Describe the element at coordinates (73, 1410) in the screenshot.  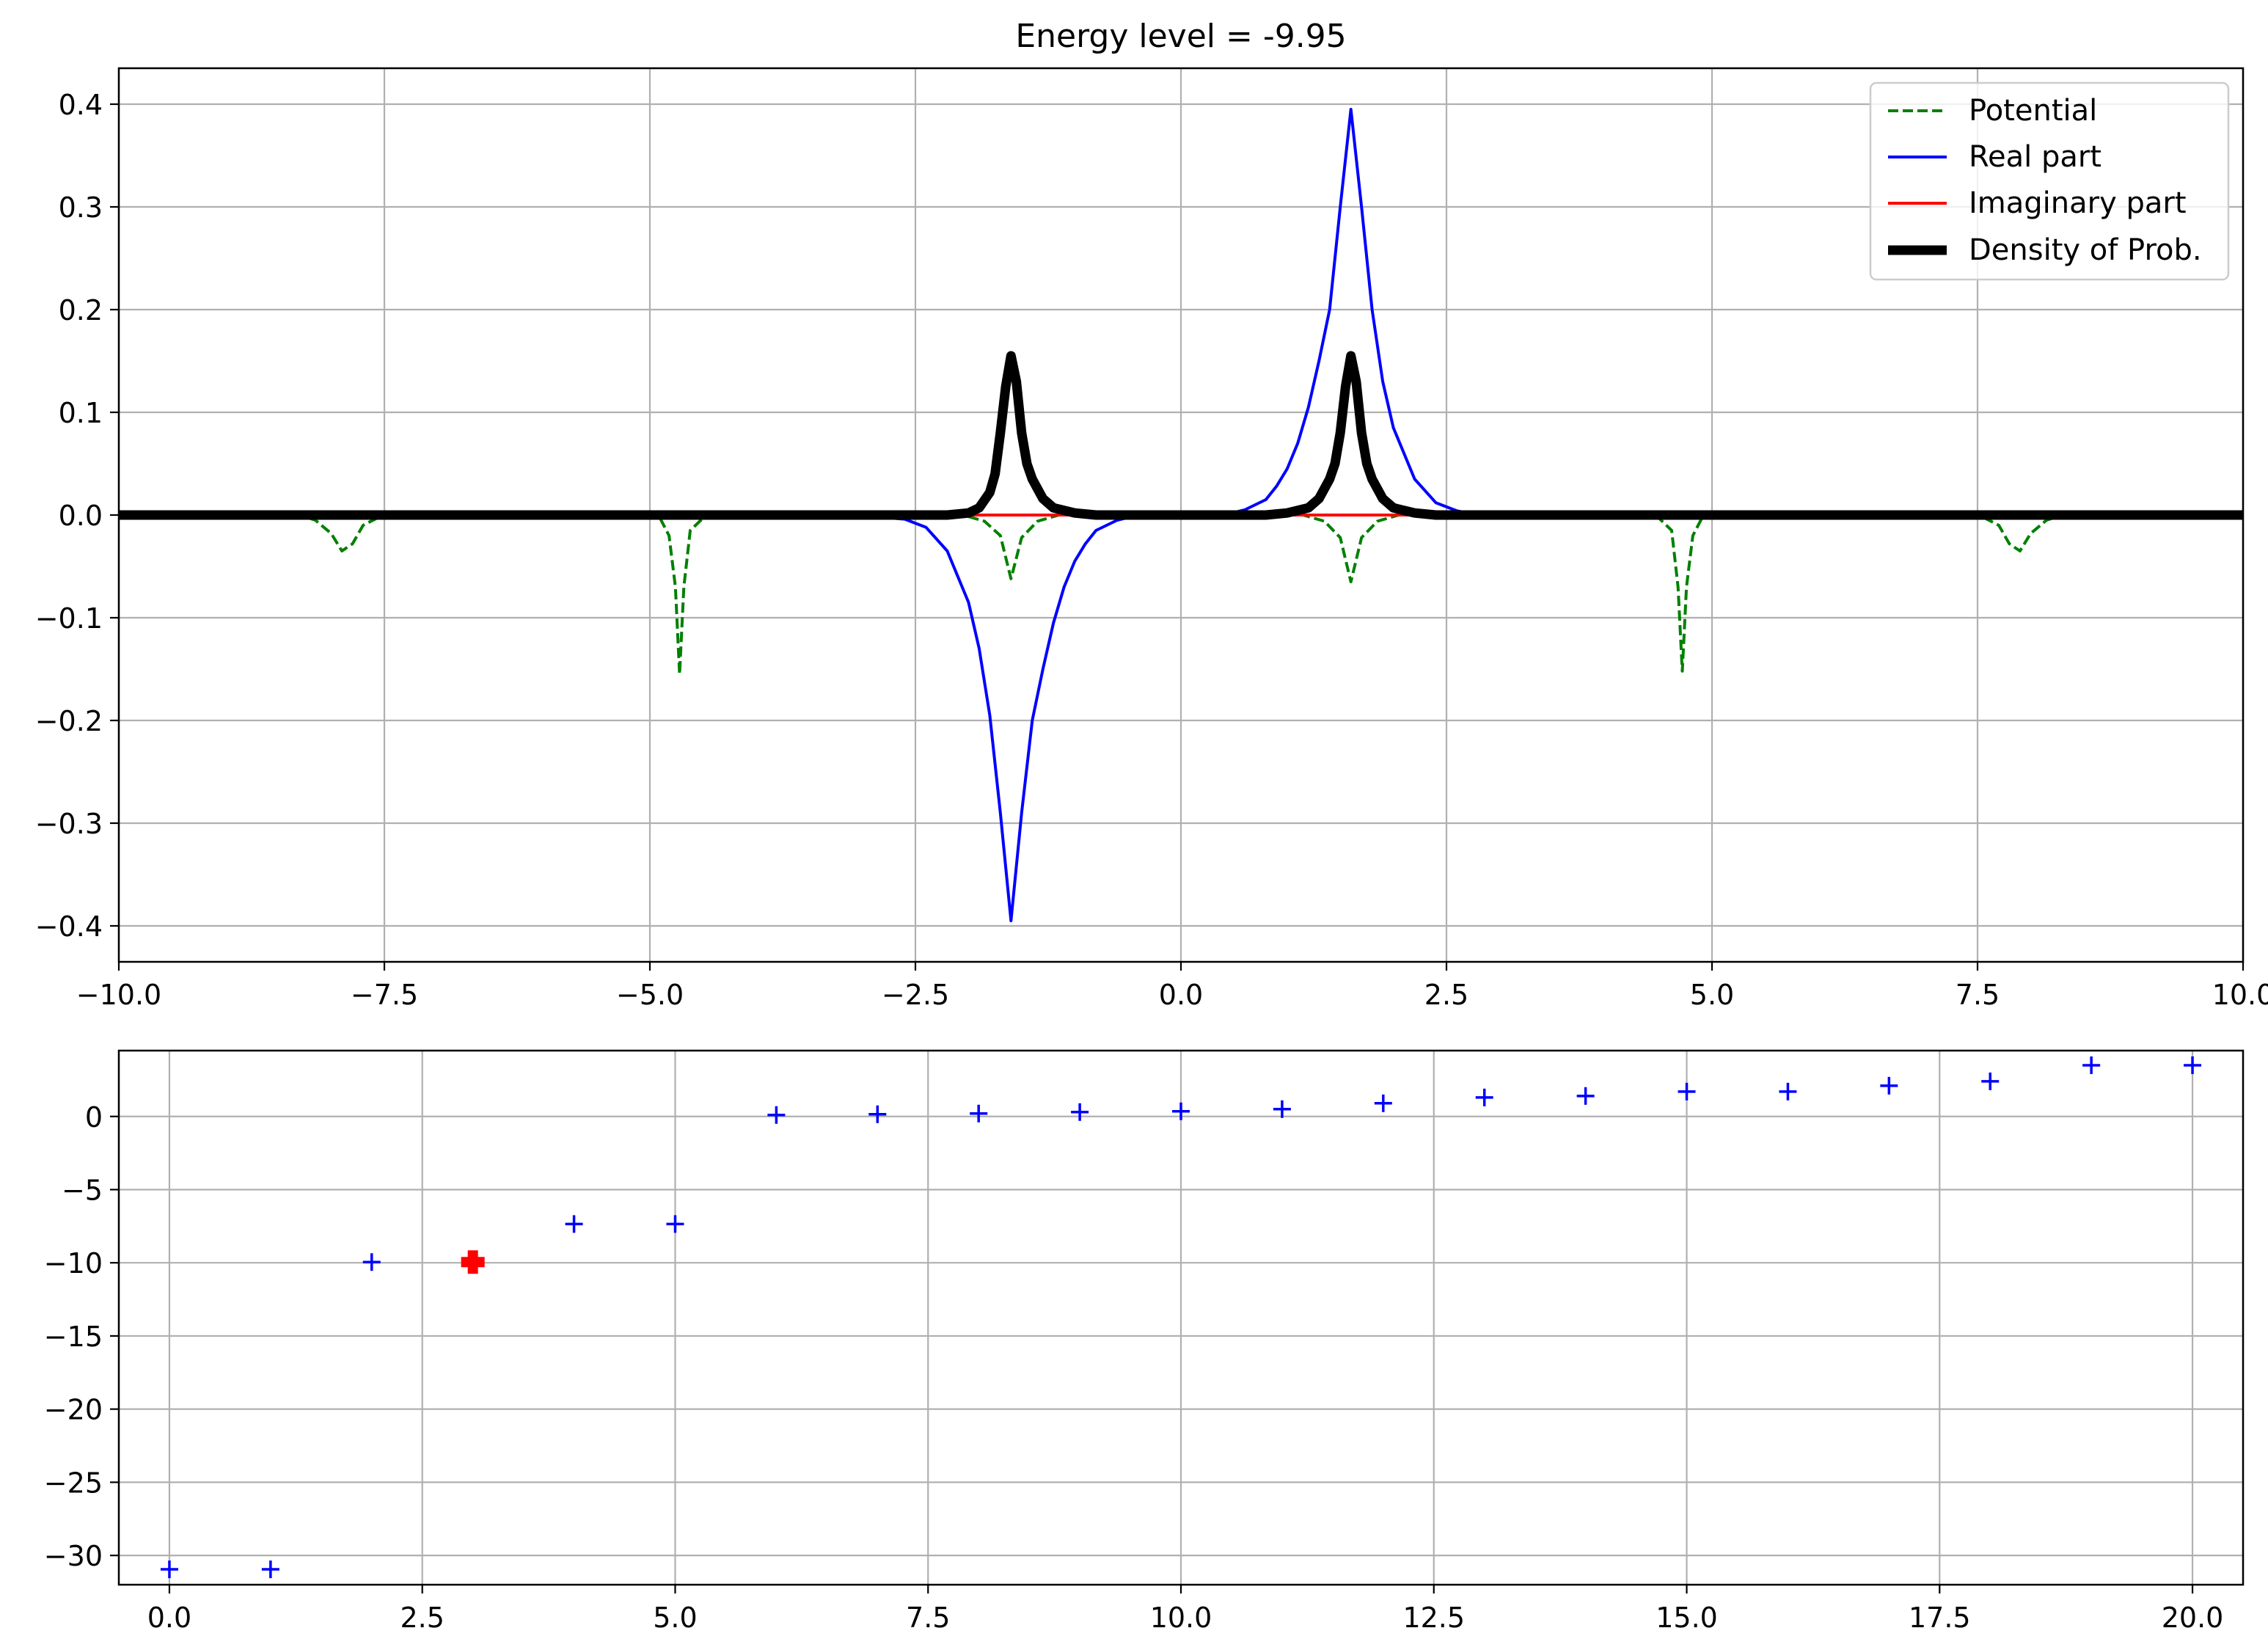
I see `bottom-y-tick-label: −20` at that location.